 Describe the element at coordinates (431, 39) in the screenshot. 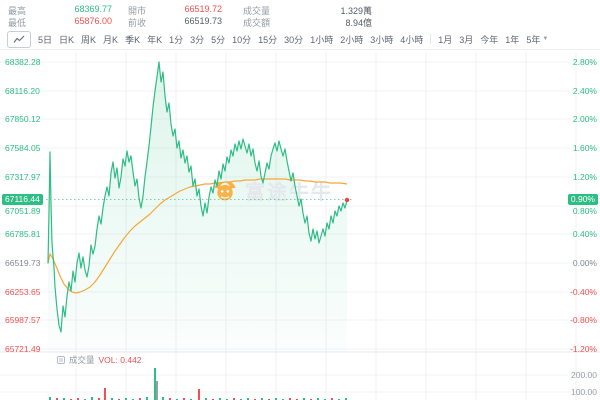

I see `toolbar-divider` at that location.